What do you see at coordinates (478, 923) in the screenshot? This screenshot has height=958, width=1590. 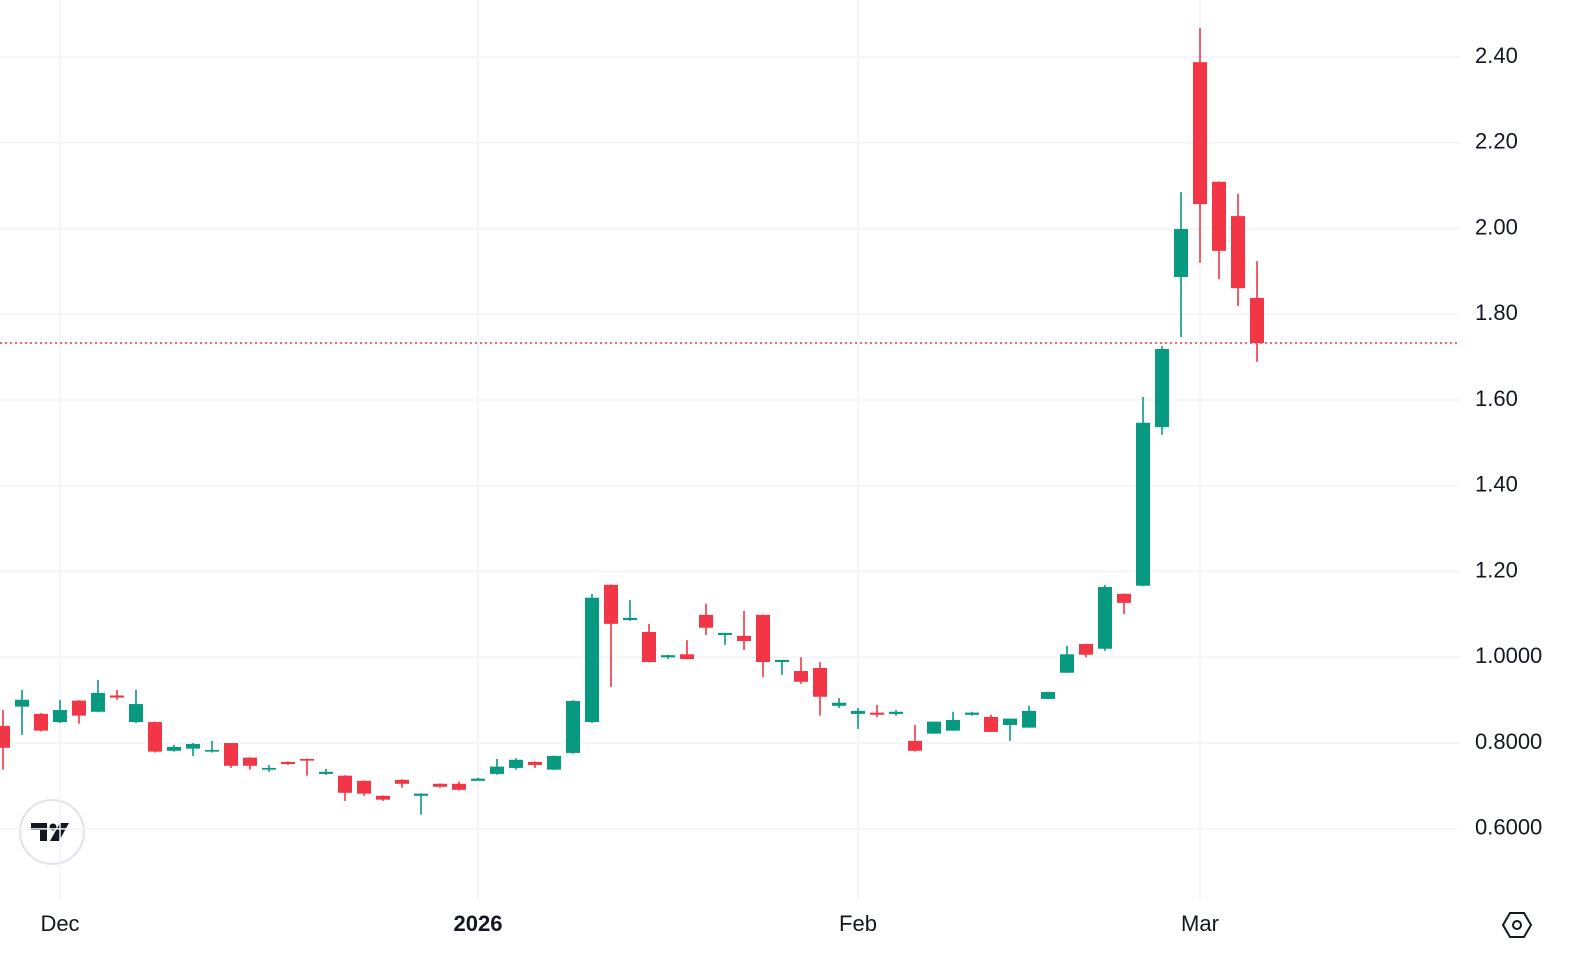 I see `x-tick-label: 2026` at bounding box center [478, 923].